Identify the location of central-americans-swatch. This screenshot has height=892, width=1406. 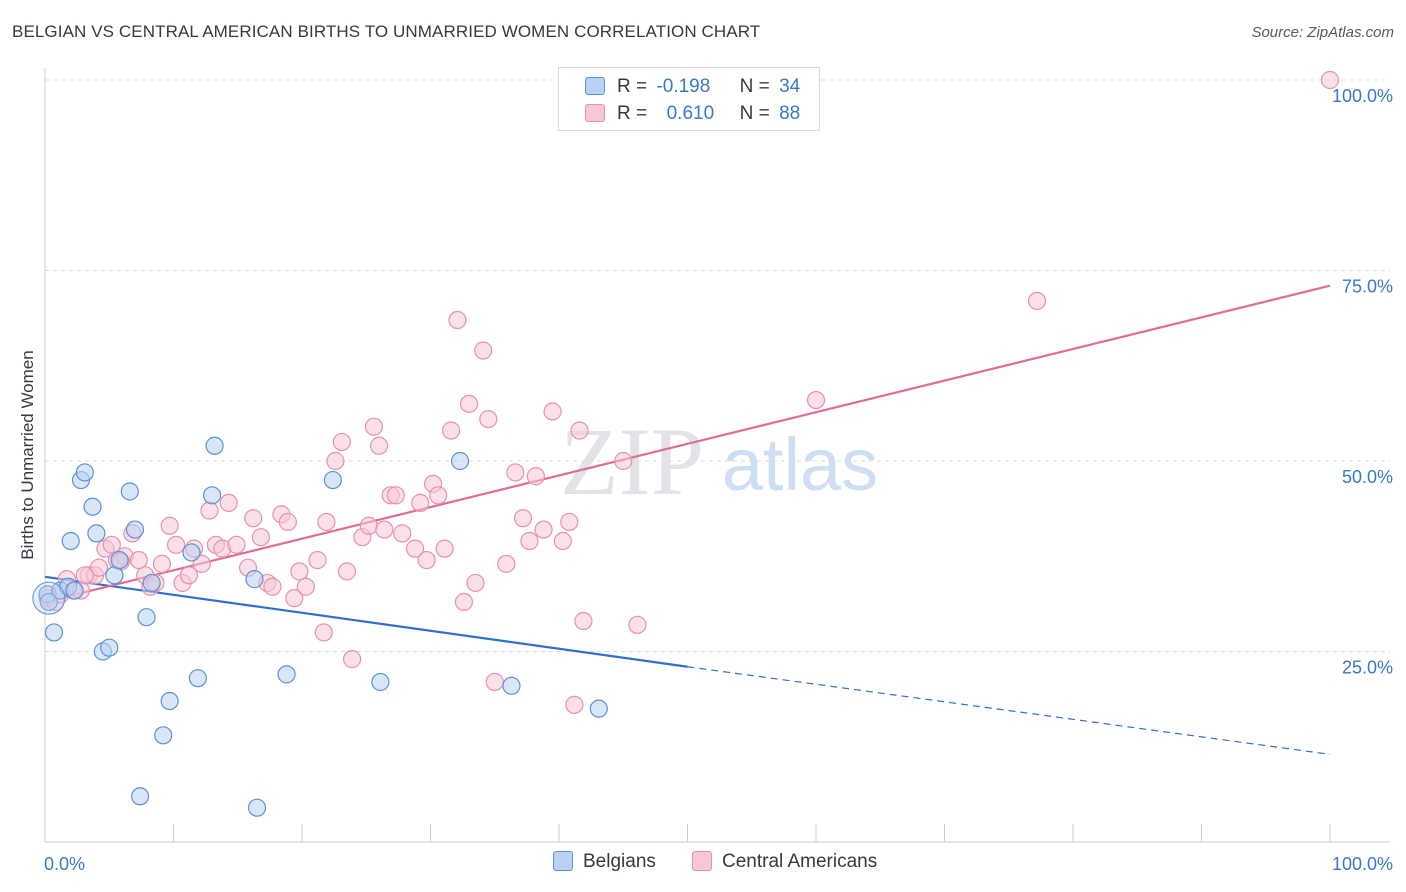
(595, 113).